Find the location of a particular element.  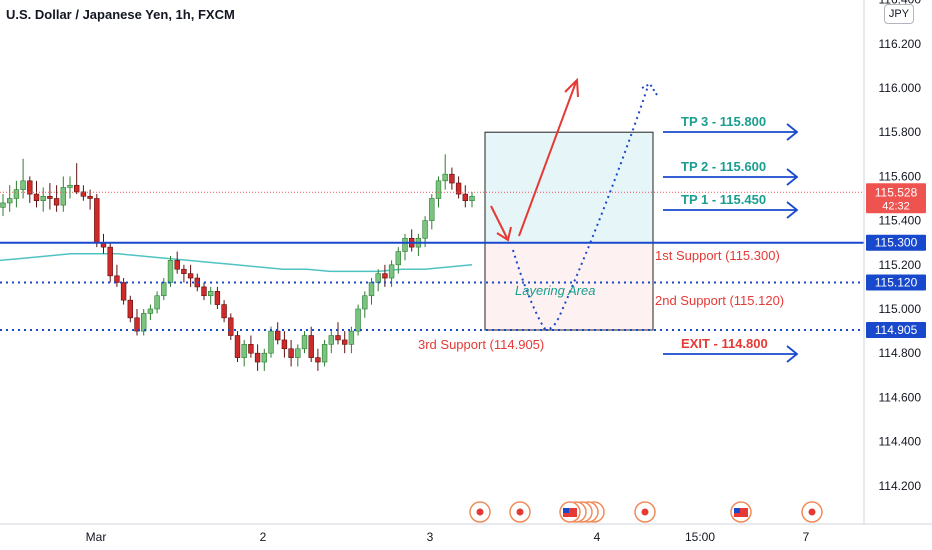

bull-arrow-line is located at coordinates (547, 159).